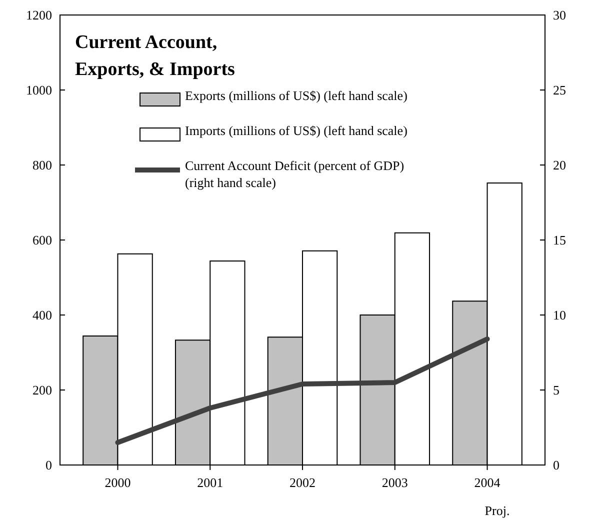 The image size is (607, 522). Describe the element at coordinates (559, 165) in the screenshot. I see `y2-tick-label: 20` at that location.